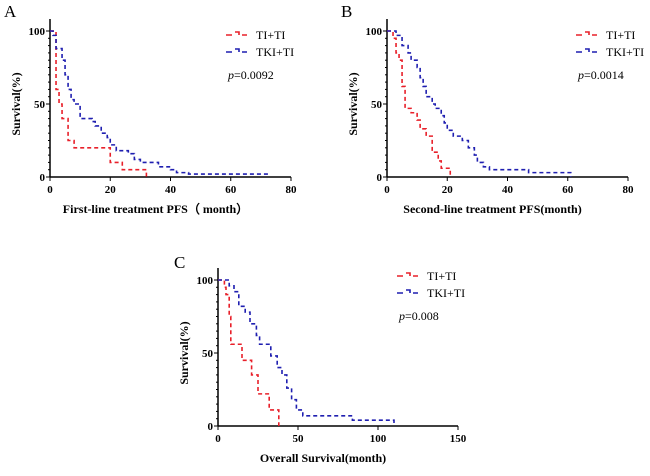 This screenshot has width=650, height=476. Describe the element at coordinates (604, 75) in the screenshot. I see `p-value: =0.0014` at that location.